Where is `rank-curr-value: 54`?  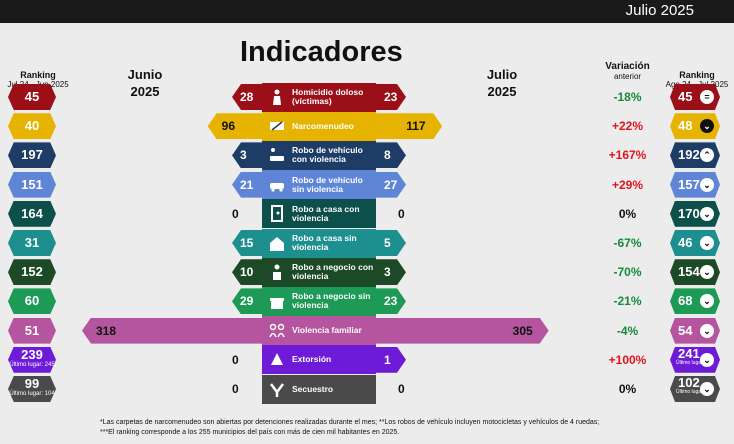
rank-curr-value: 54 is located at coordinates (685, 330).